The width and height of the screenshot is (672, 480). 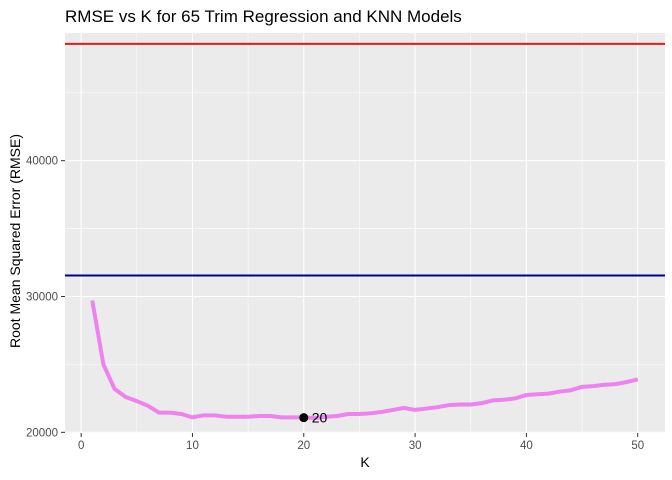 I want to click on highlight-point, so click(x=304, y=418).